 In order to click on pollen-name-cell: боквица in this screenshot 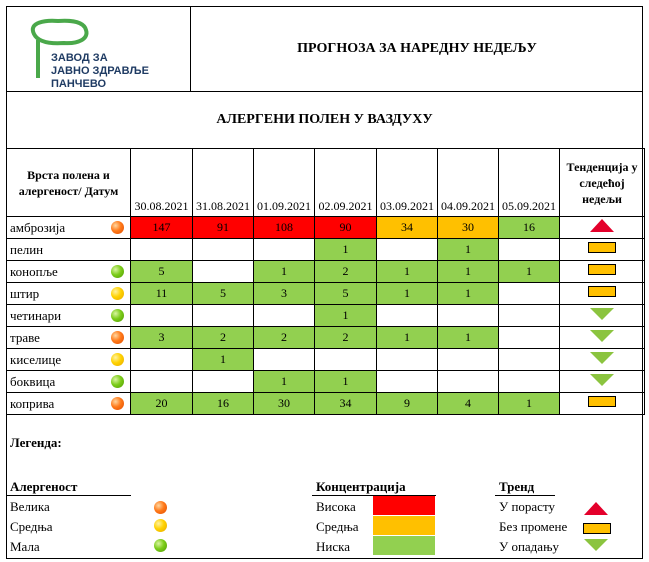, I will do `click(68, 381)`.